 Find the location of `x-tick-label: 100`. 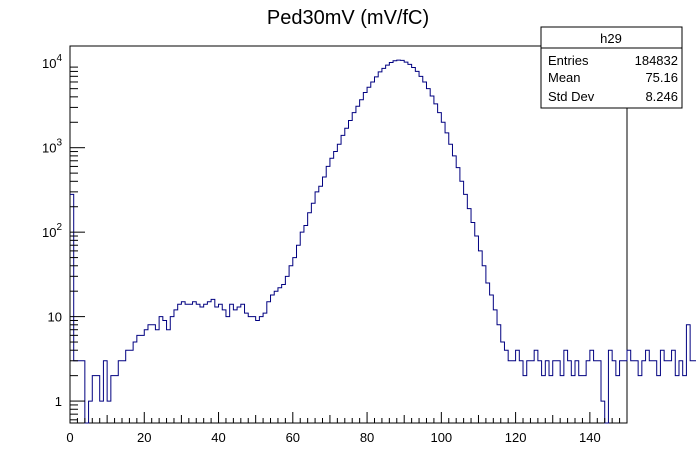

x-tick-label: 100 is located at coordinates (441, 437).